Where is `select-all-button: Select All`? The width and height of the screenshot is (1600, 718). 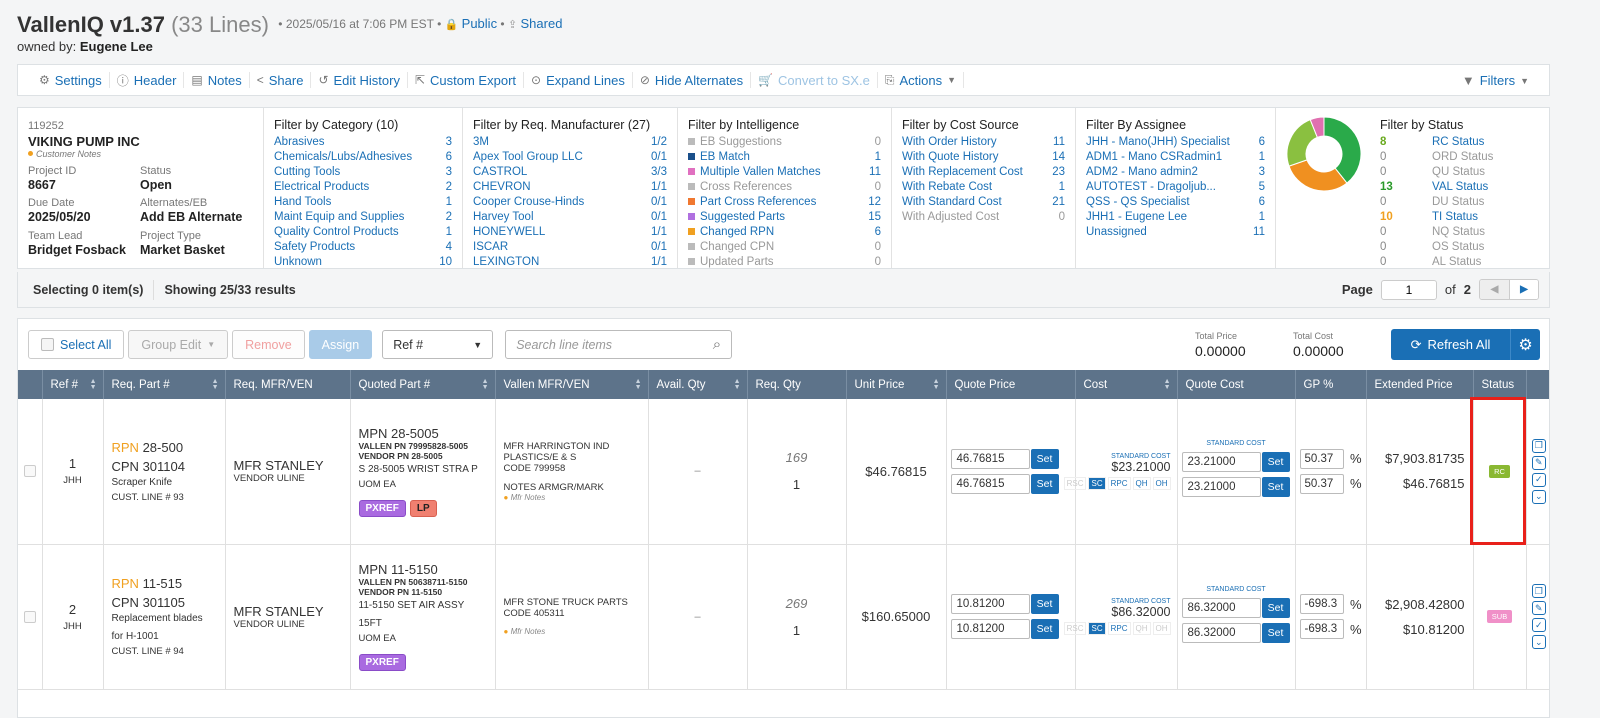 select-all-button: Select All is located at coordinates (76, 344).